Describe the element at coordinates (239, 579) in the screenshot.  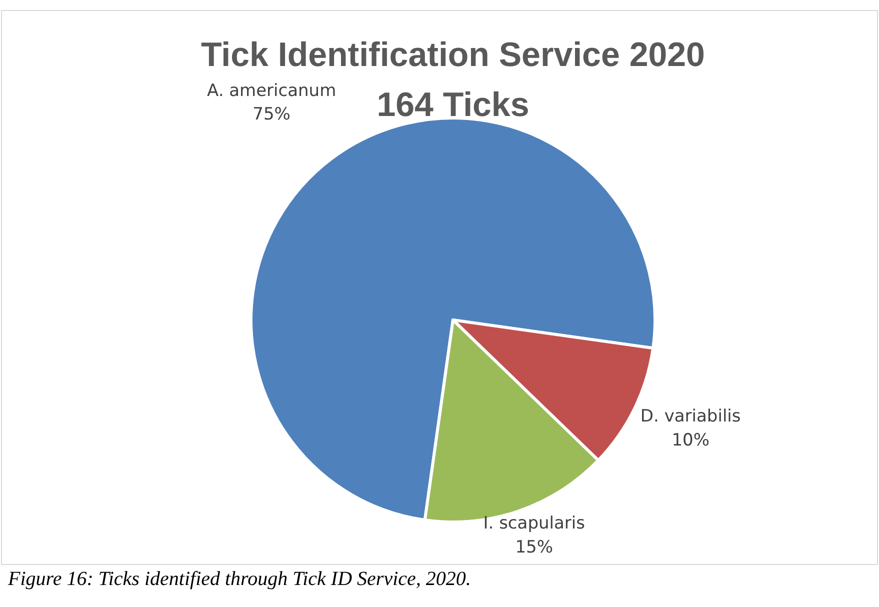
I see `caption: Figure 16: Ticks identified through Tick ID Service, 2020.` at that location.